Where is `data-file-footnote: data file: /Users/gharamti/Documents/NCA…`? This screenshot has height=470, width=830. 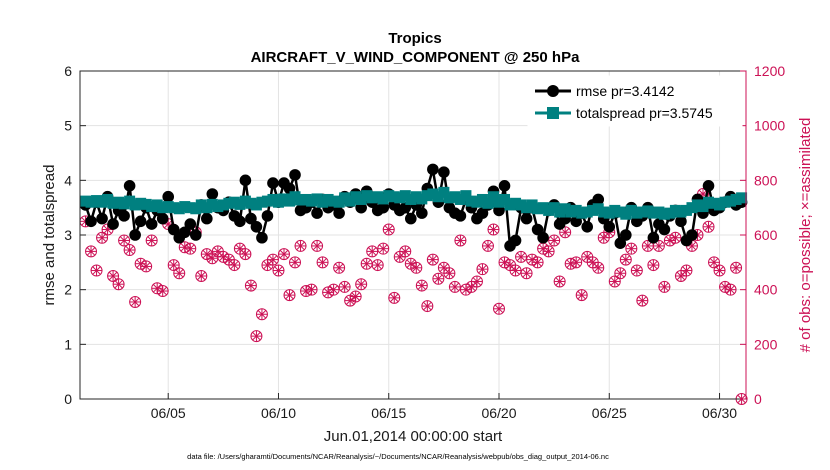
data-file-footnote: data file: /Users/gharamti/Documents/NCA… is located at coordinates (398, 456).